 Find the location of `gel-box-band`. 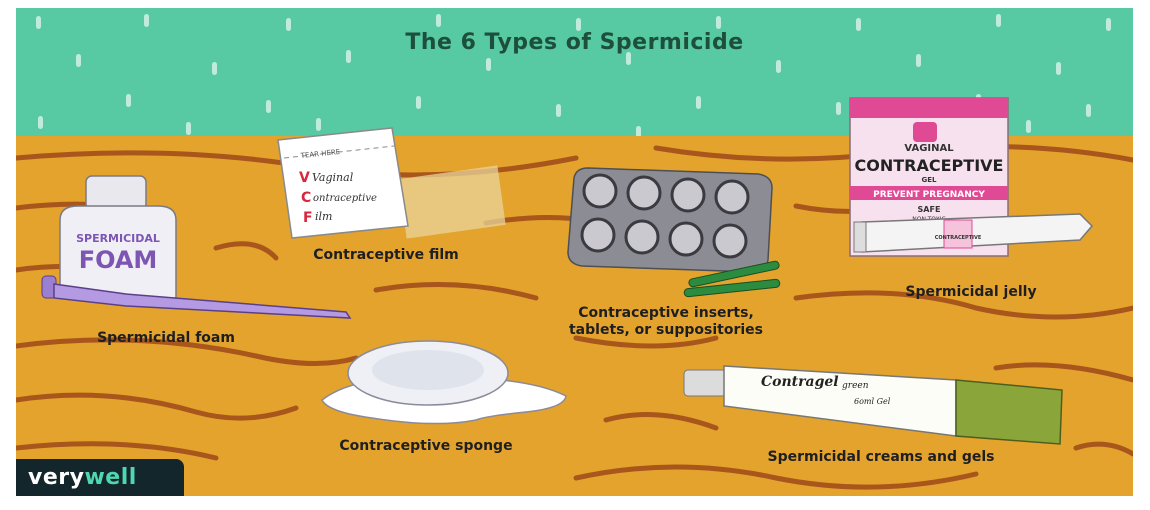

gel-box-band is located at coordinates (929, 193).